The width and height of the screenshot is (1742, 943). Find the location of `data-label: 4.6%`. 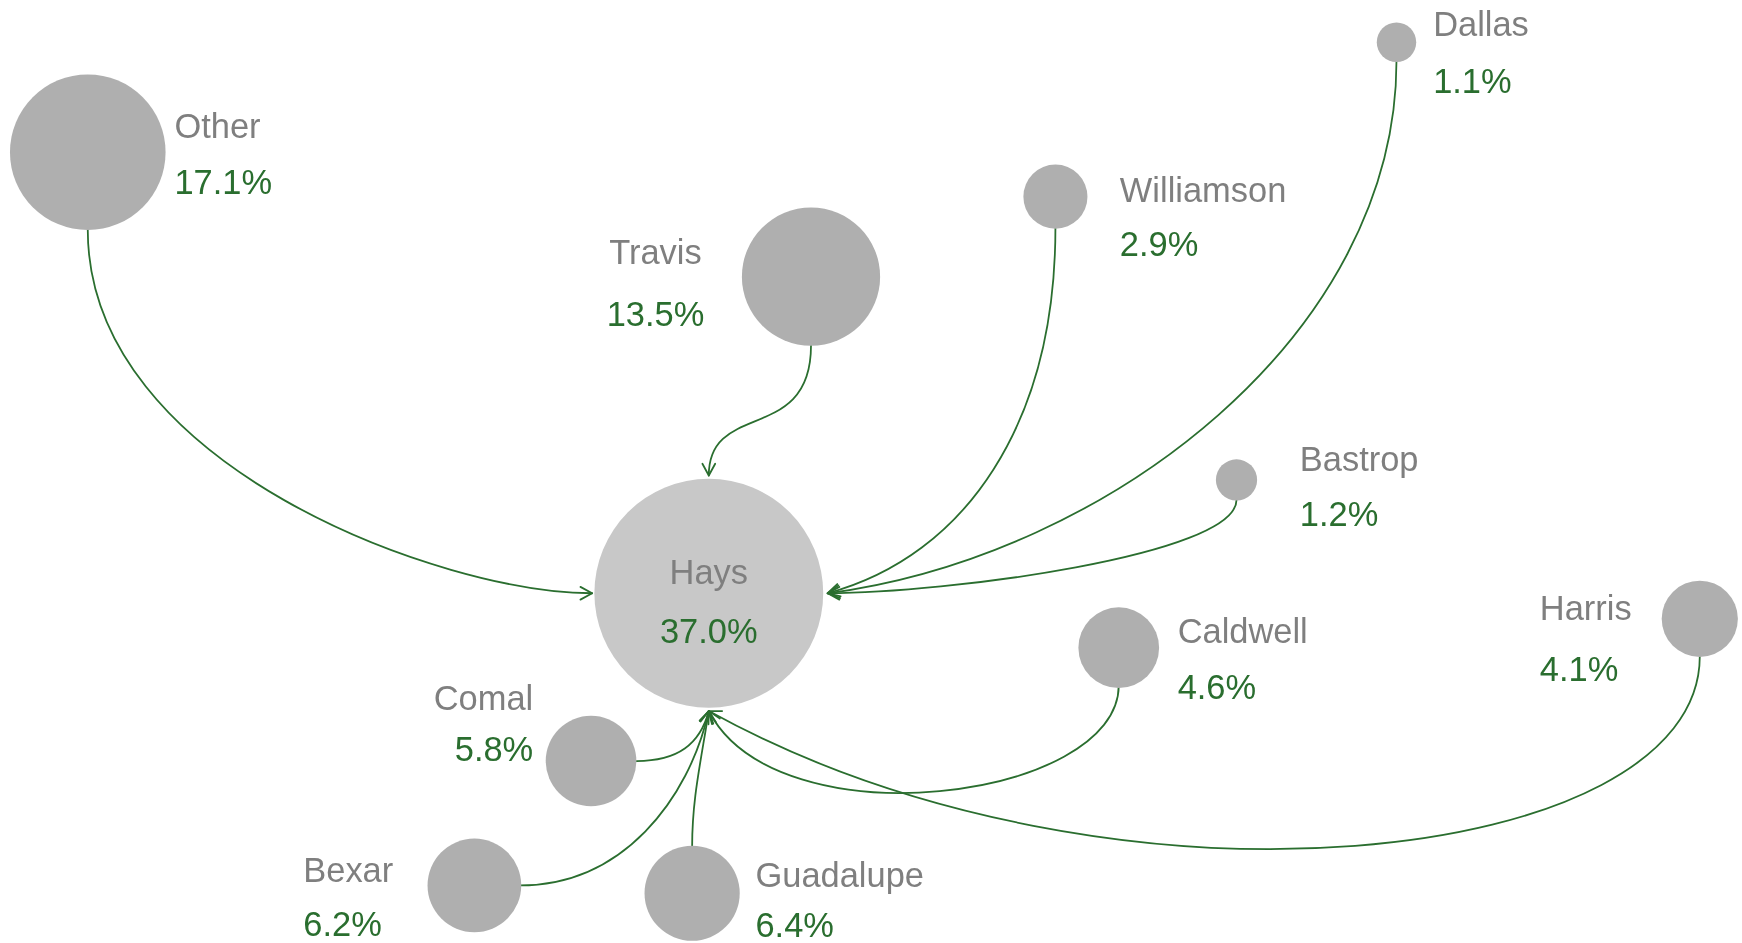

data-label: 4.6% is located at coordinates (1217, 686).